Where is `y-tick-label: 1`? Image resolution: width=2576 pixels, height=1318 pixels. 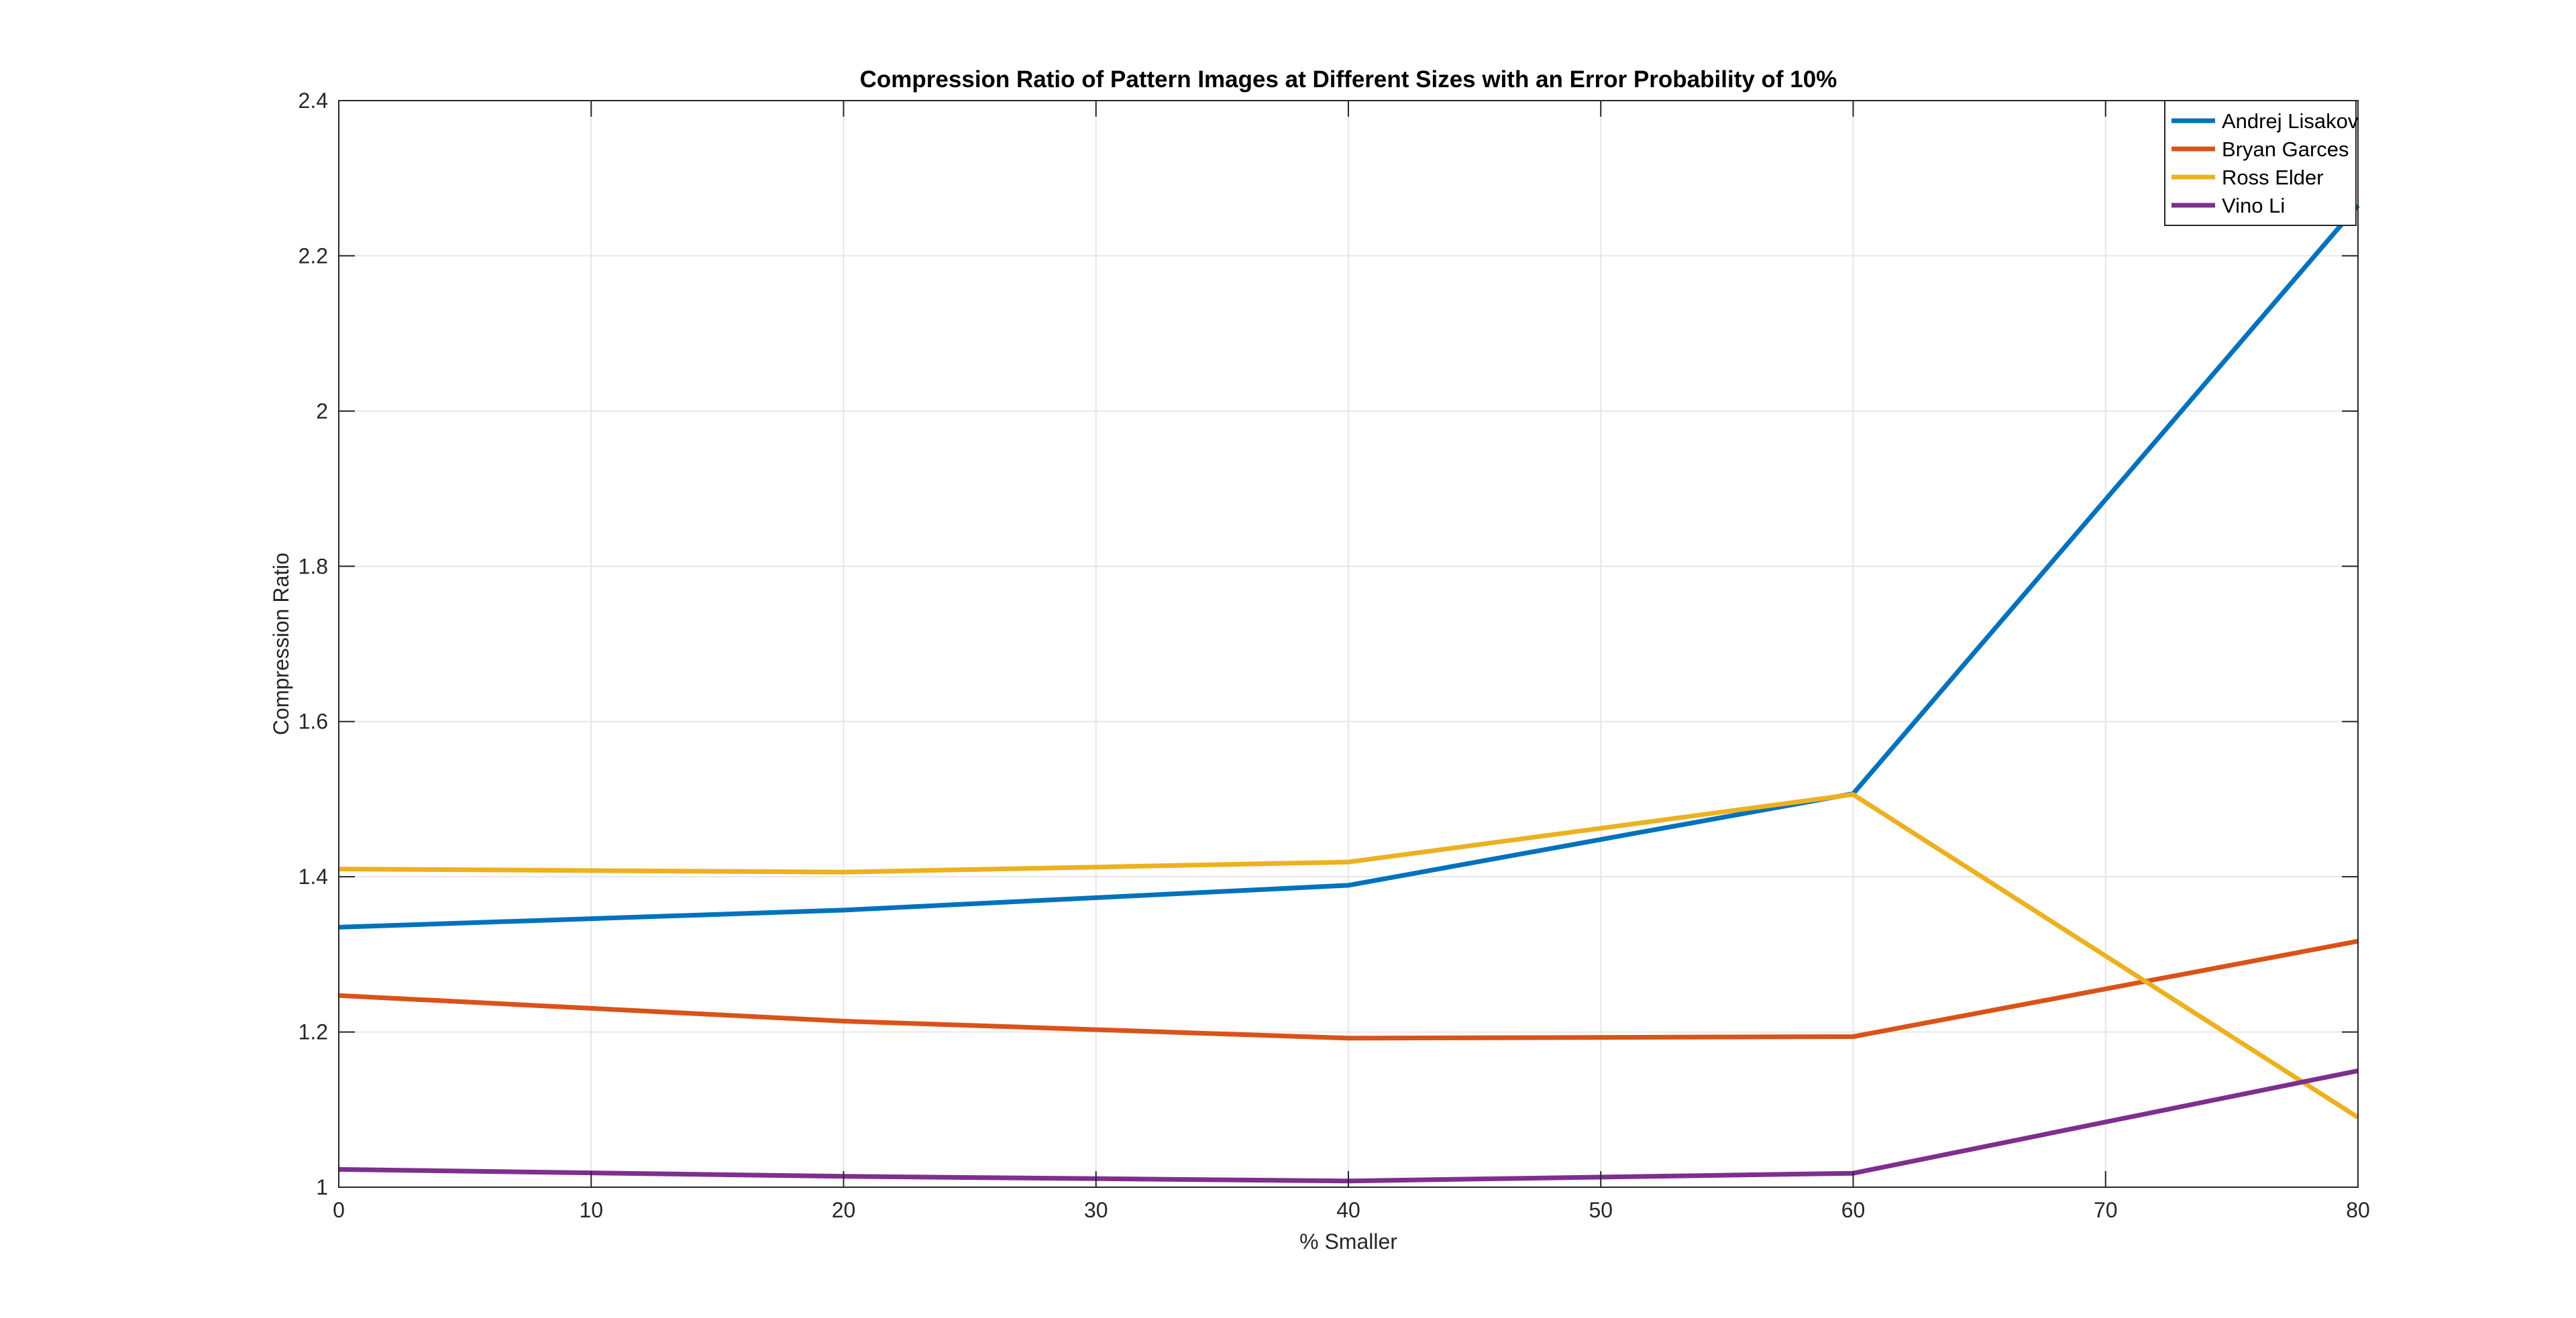
y-tick-label: 1 is located at coordinates (322, 1187).